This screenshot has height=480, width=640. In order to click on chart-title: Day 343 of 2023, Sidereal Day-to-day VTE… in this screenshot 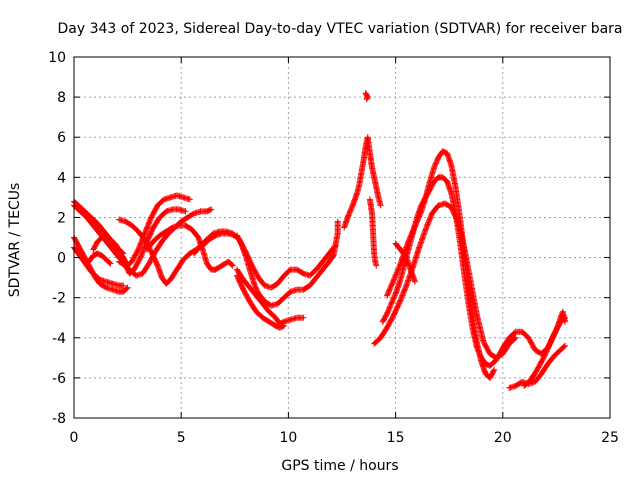, I will do `click(339, 29)`.